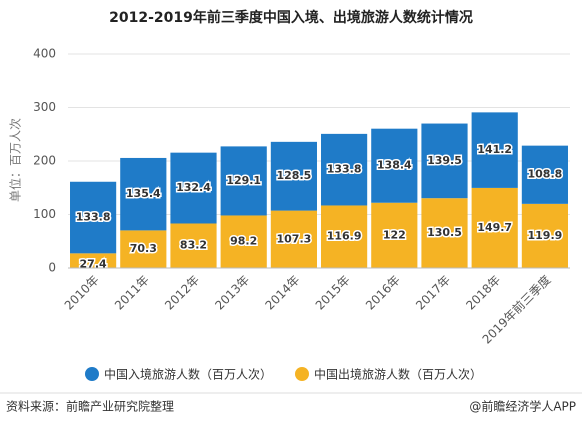 Image resolution: width=582 pixels, height=425 pixels. Describe the element at coordinates (93, 264) in the screenshot. I see `value-label: 27.4` at that location.